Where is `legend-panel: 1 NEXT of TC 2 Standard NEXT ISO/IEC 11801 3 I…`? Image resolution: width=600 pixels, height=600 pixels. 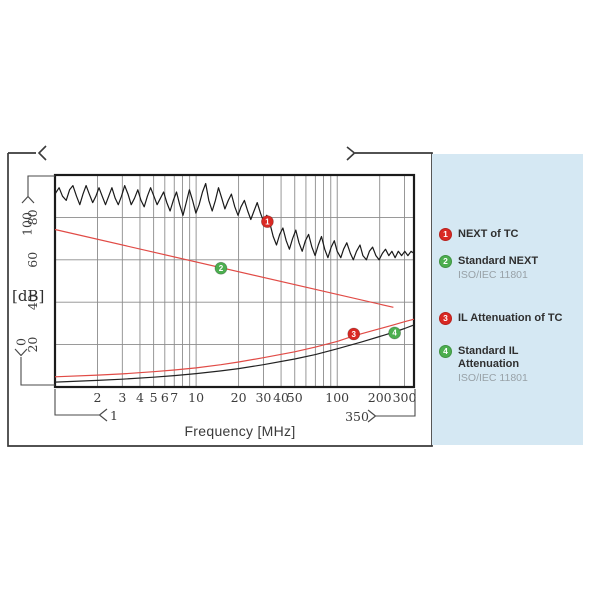
legend-panel: 1 NEXT of TC 2 Standard NEXT ISO/IEC 11801 3 I… is located at coordinates (507, 299).